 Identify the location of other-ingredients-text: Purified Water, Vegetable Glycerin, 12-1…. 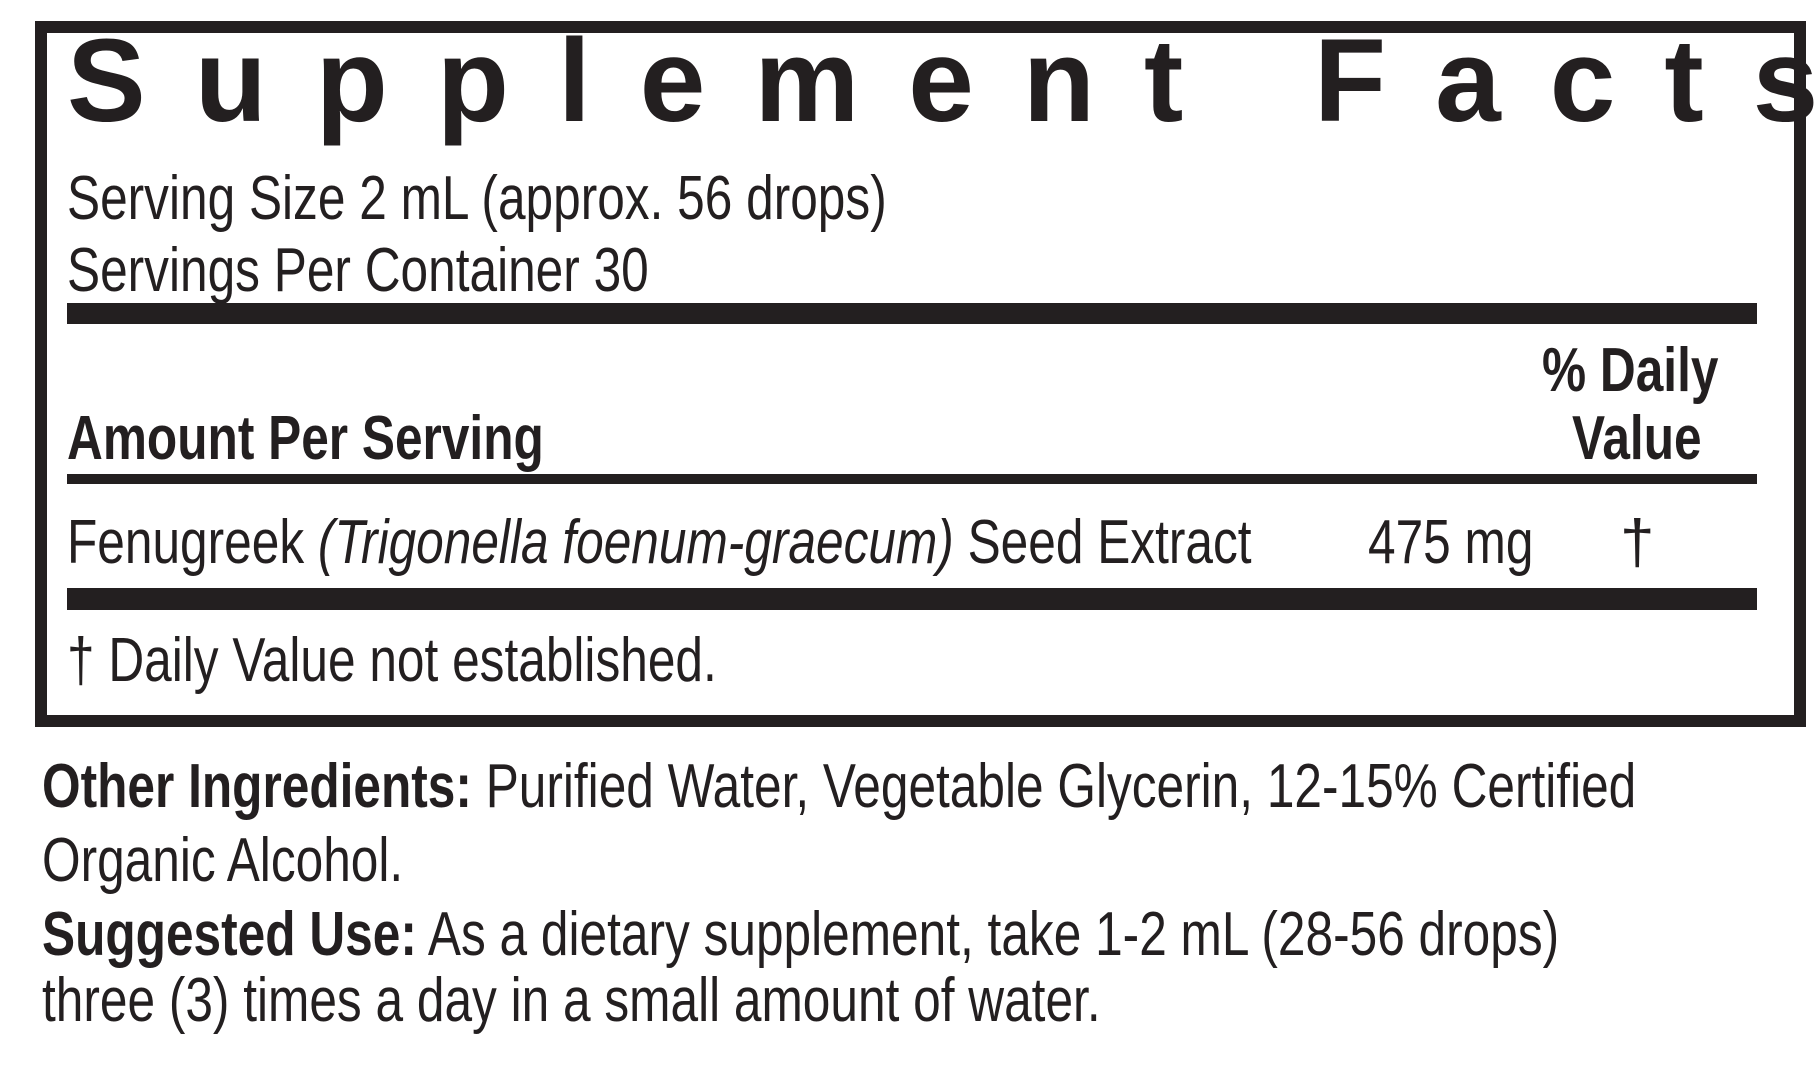
(1061, 786).